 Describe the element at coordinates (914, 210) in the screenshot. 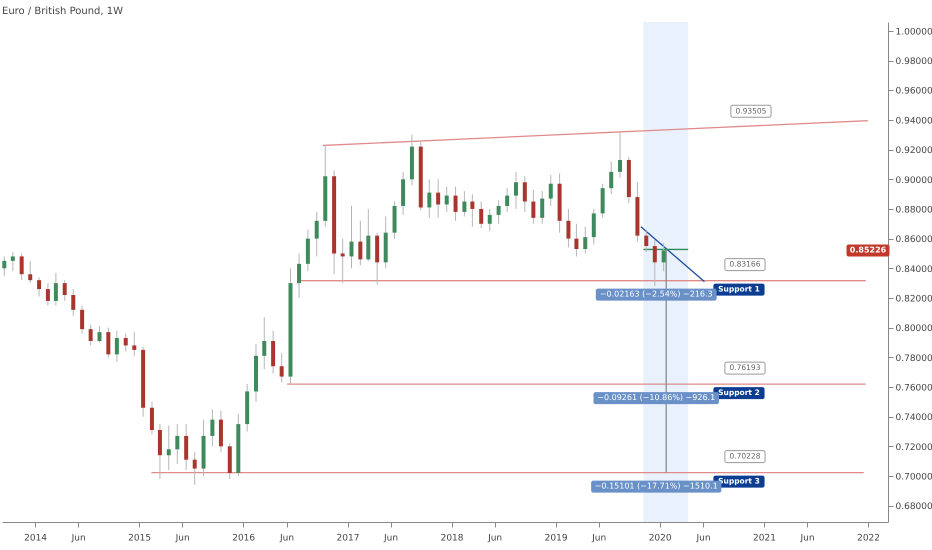

I see `y-tick-label: 0.88000` at that location.